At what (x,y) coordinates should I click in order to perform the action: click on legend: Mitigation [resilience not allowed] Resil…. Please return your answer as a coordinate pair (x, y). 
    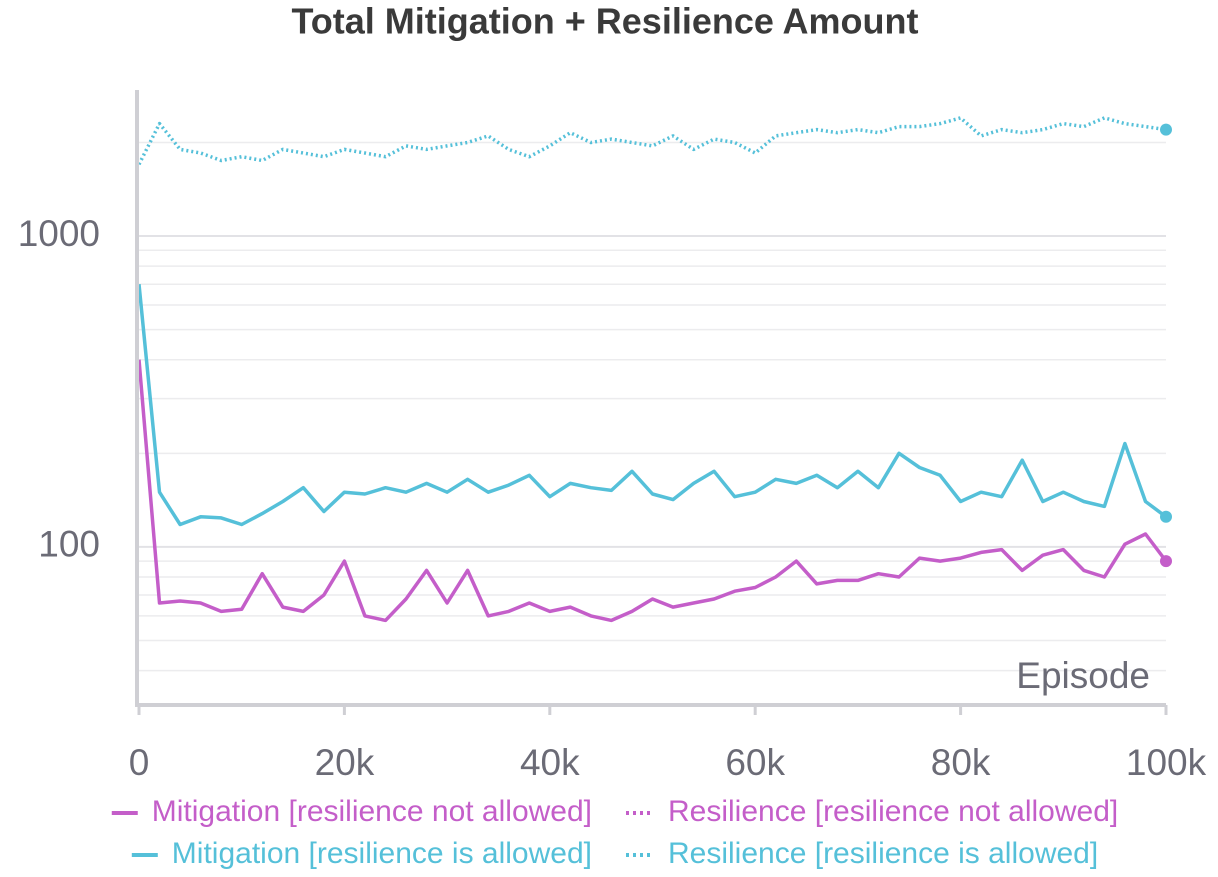
    Looking at the image, I should click on (614, 832).